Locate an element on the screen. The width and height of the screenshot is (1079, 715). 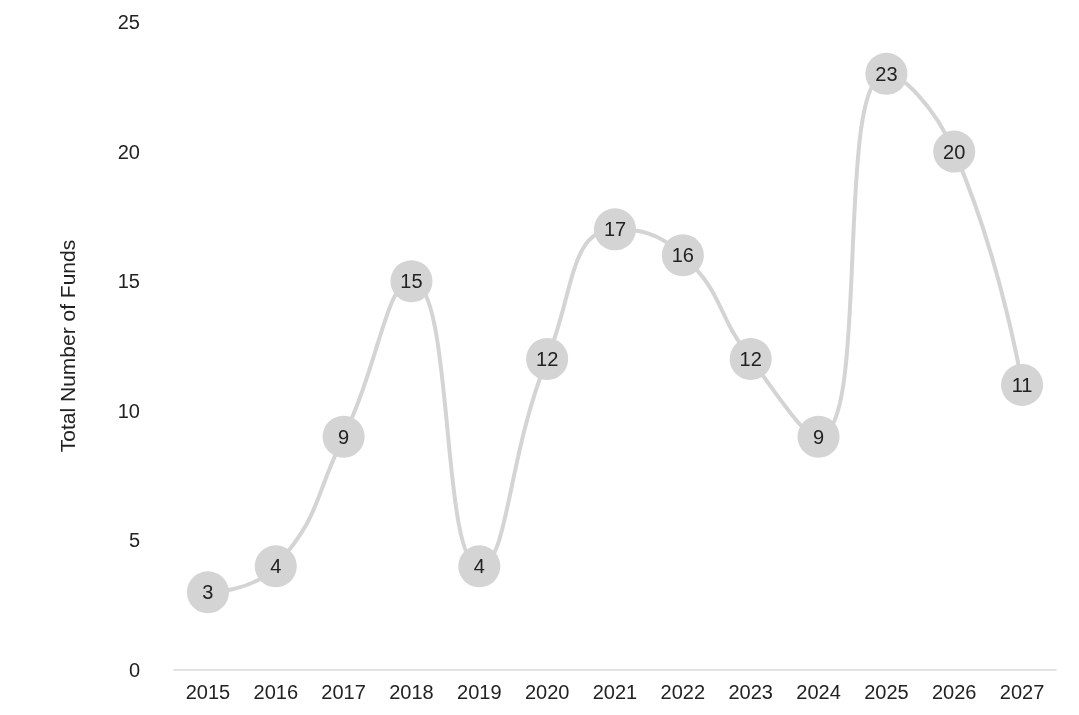
y-axis-title: Total Number of Funds is located at coordinates (67, 346).